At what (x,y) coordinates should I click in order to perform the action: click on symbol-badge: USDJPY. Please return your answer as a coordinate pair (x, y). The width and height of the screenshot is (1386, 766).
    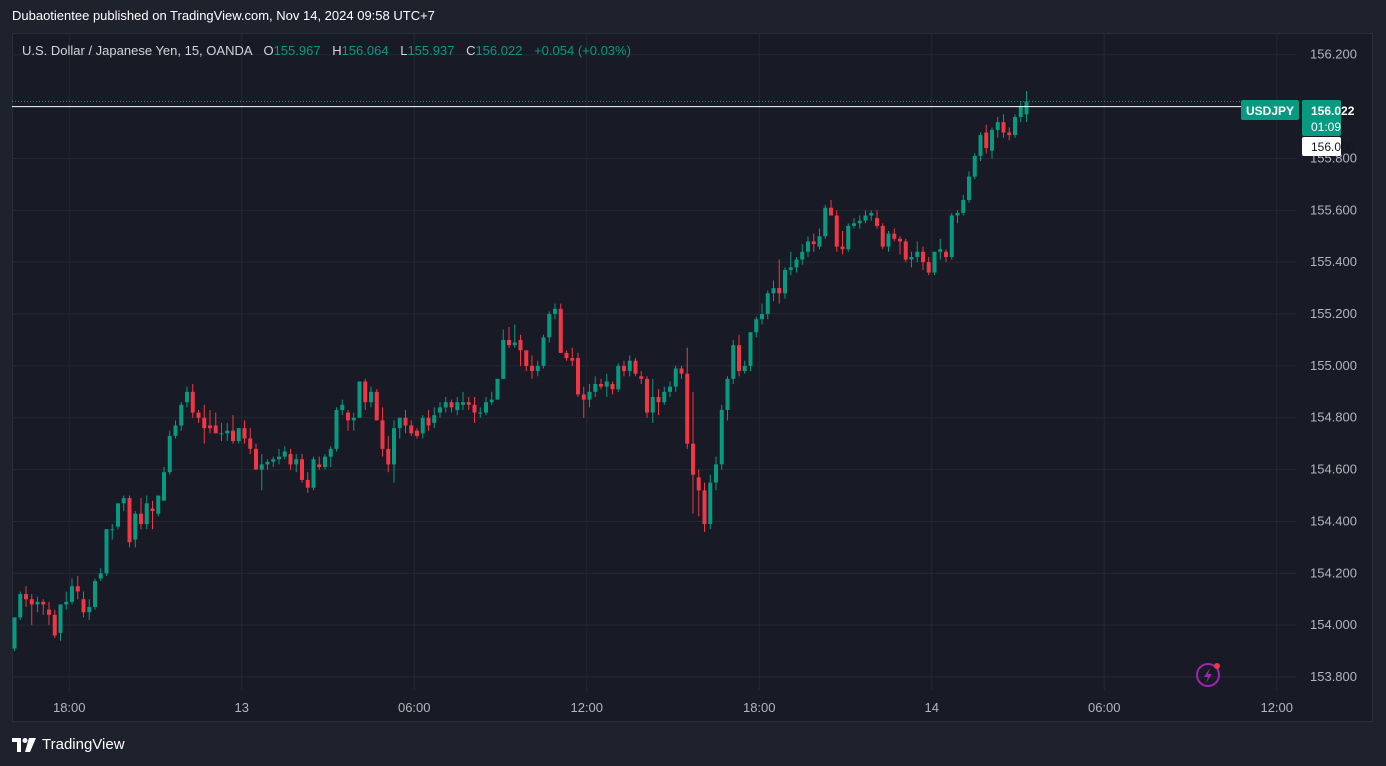
    Looking at the image, I should click on (1270, 110).